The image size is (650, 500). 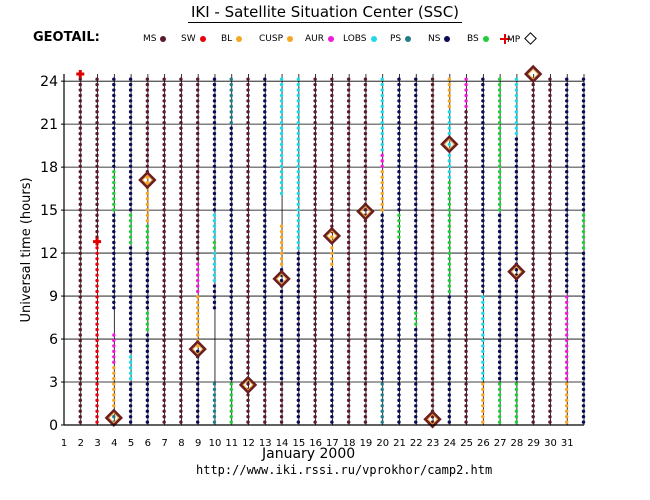 I want to click on legend-dot-icon, so click(x=447, y=39).